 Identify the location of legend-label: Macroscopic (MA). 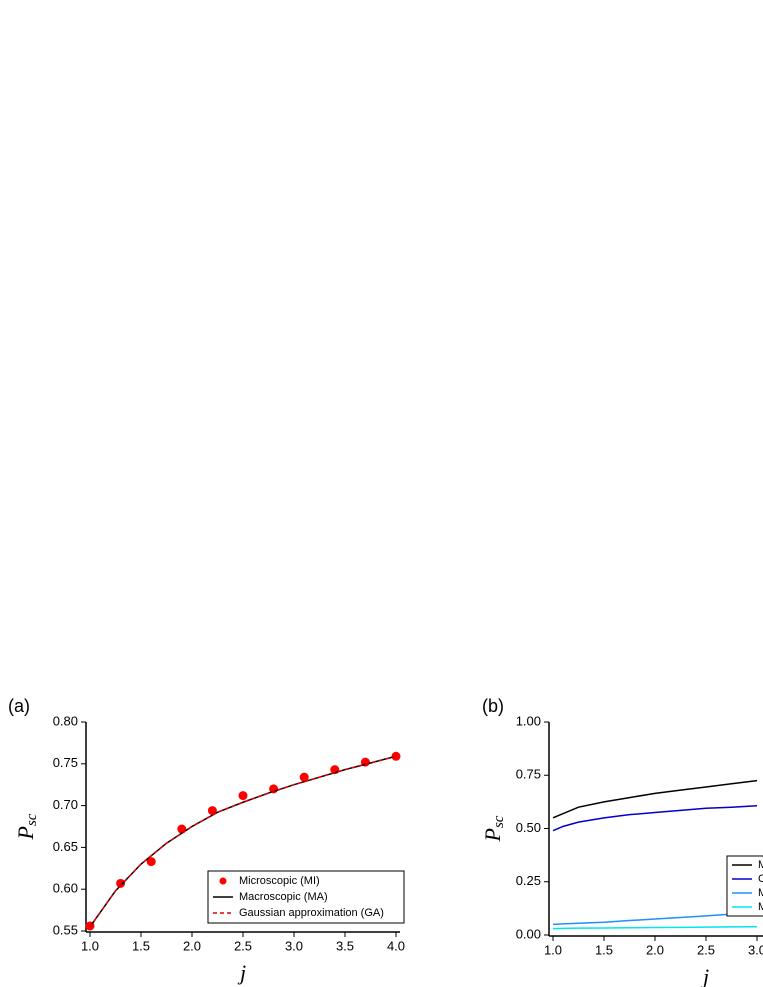
(283, 897).